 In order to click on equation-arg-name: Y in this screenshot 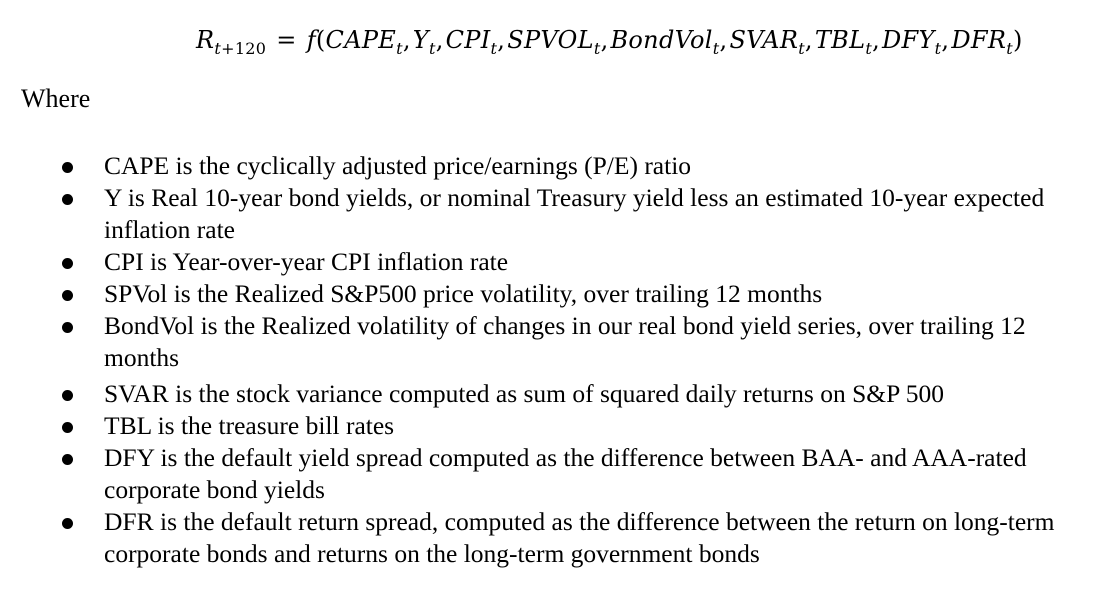, I will do `click(420, 40)`.